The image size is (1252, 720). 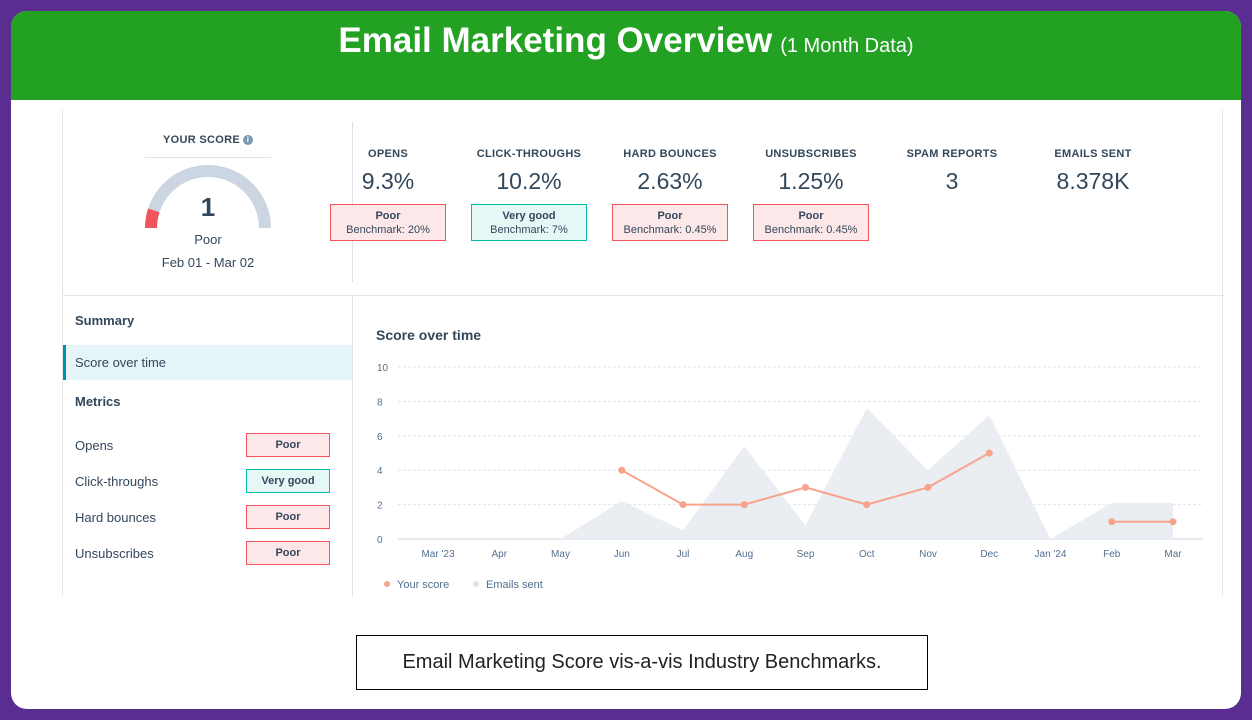 What do you see at coordinates (383, 368) in the screenshot?
I see `y-tick-label: 10` at bounding box center [383, 368].